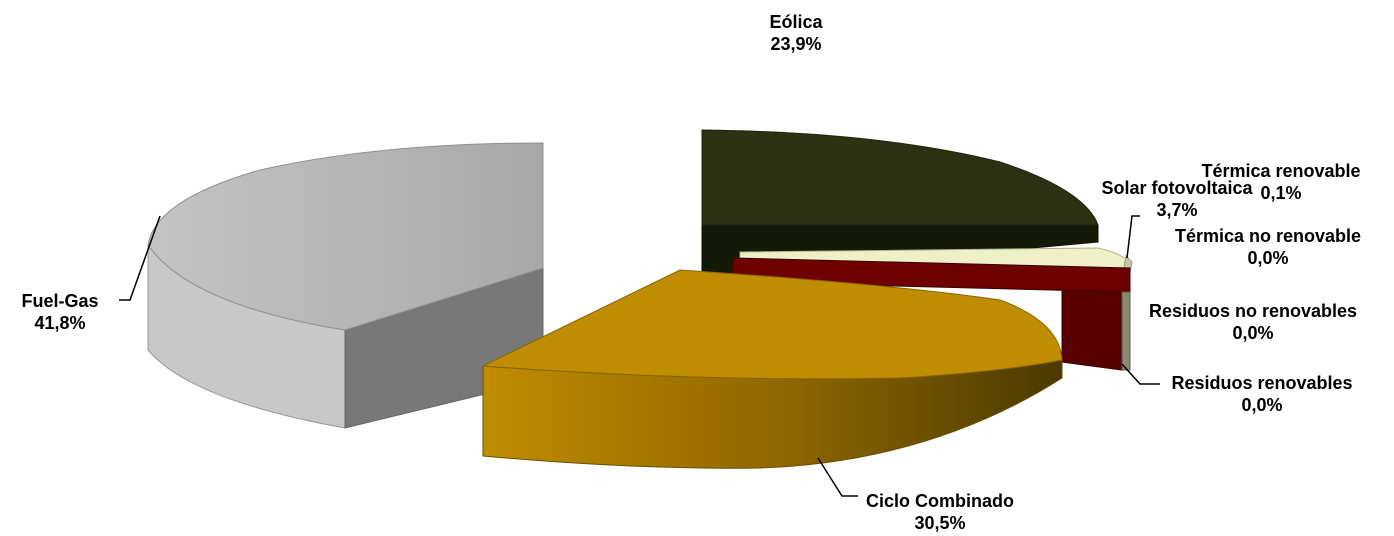  What do you see at coordinates (1262, 405) in the screenshot?
I see `label-residuos-renovables-value: 0,0%` at bounding box center [1262, 405].